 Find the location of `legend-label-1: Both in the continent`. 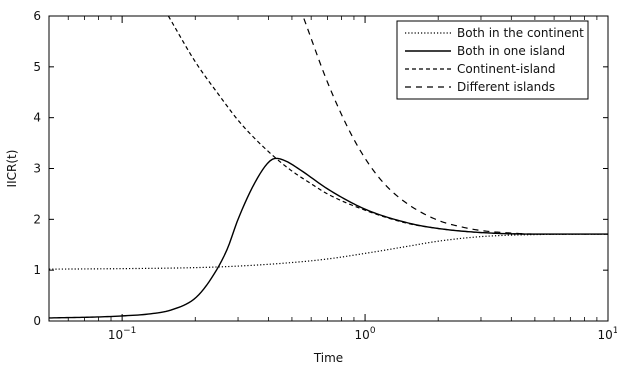

legend-label-1: Both in the continent is located at coordinates (520, 33).